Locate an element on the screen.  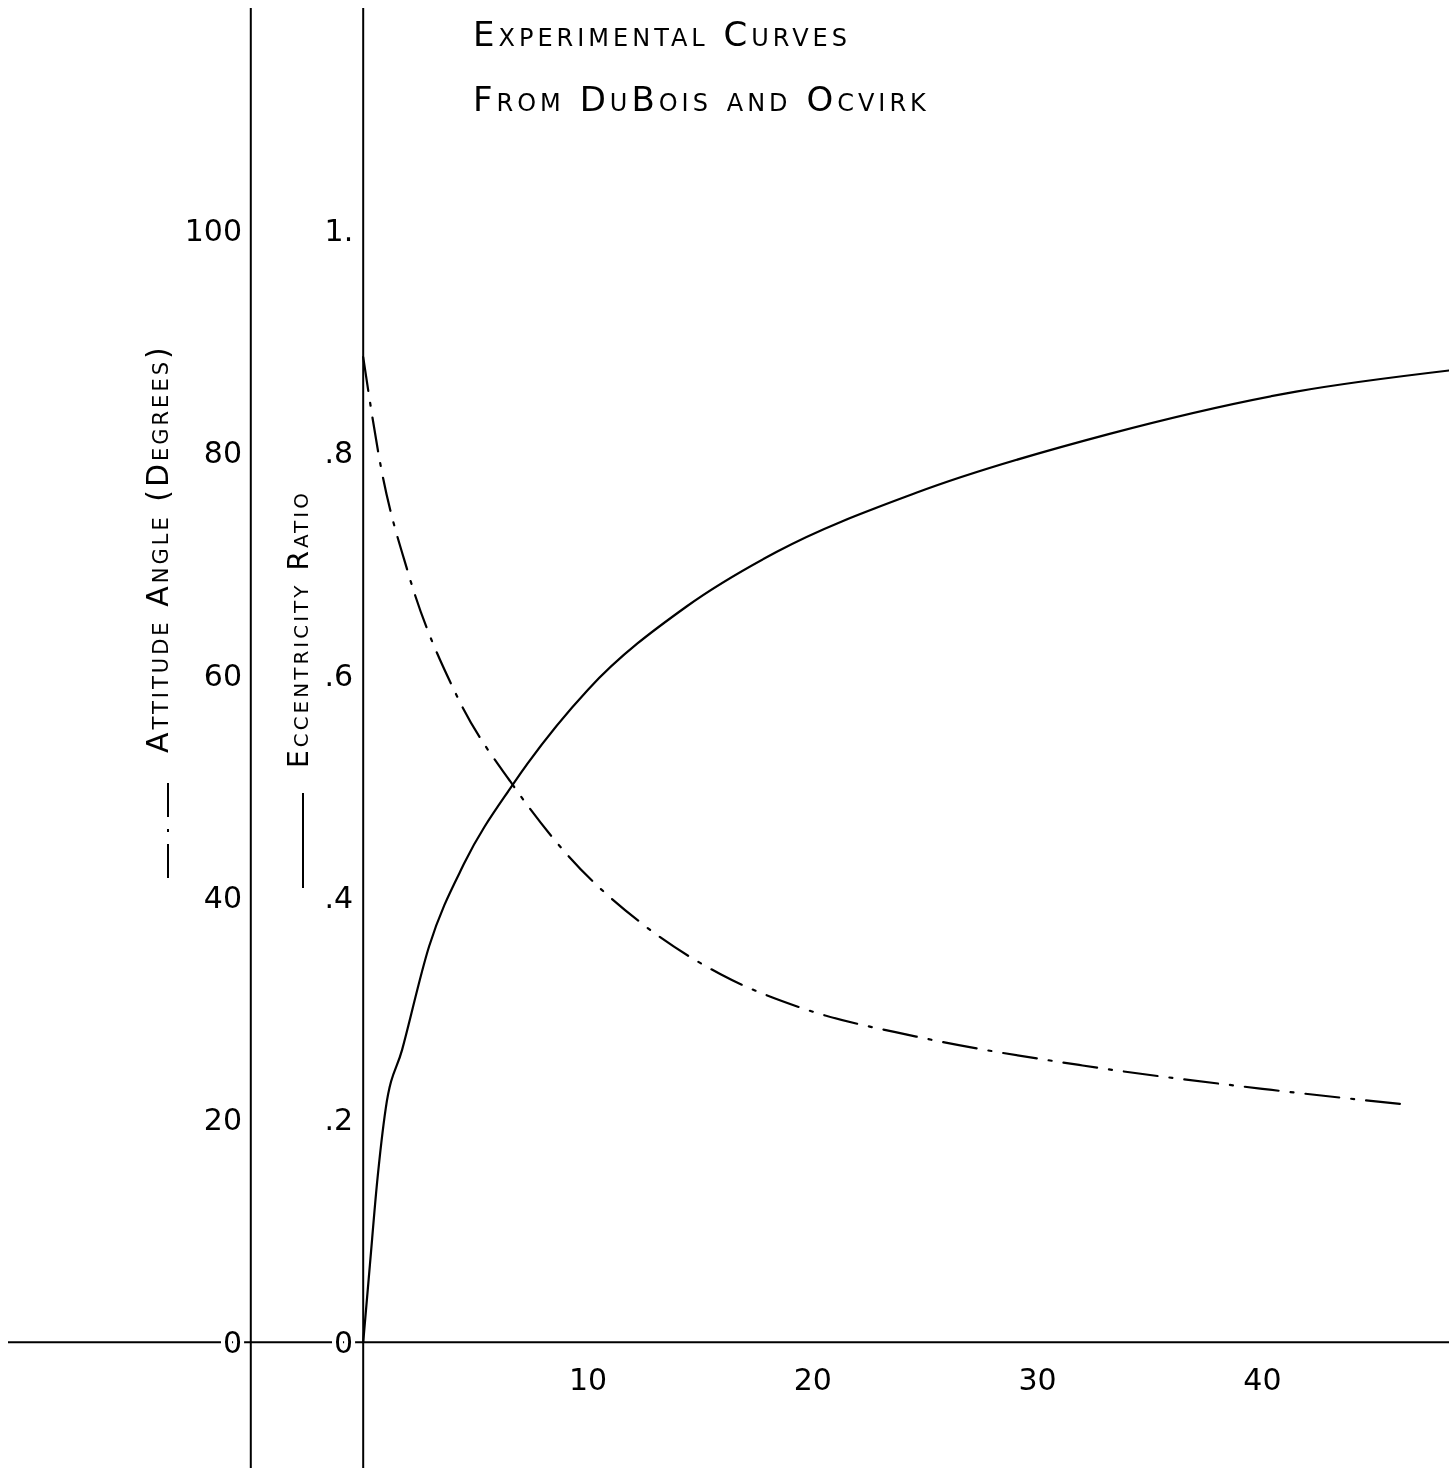
text: From DuBois and Ocvirk is located at coordinates (701, 99).